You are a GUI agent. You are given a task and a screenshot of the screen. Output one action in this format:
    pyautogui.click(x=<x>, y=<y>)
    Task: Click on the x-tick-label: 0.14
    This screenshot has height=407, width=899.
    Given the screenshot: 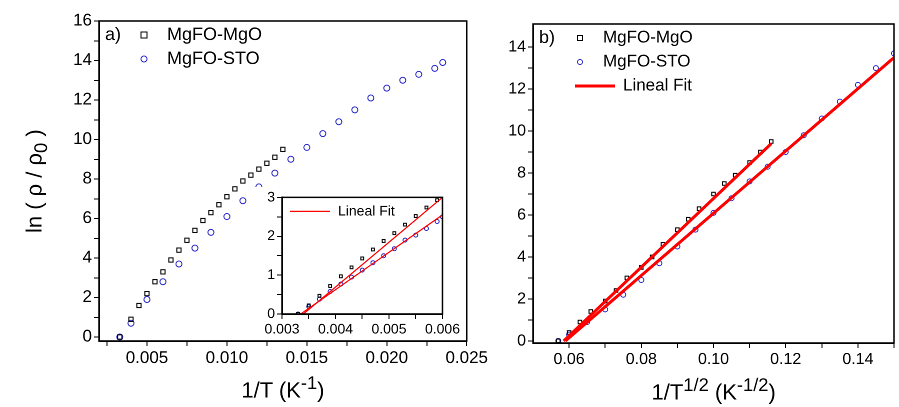 What is the action you would take?
    pyautogui.click(x=858, y=359)
    